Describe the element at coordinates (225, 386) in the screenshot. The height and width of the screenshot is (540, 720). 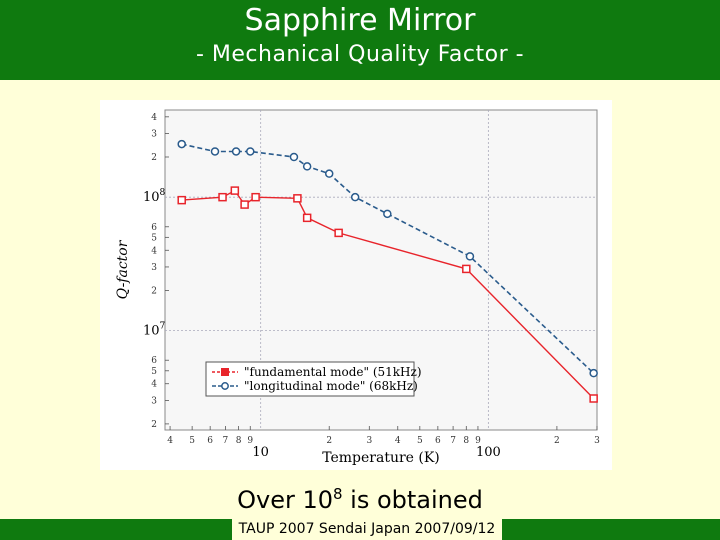
I see `legend-marker-circle` at that location.